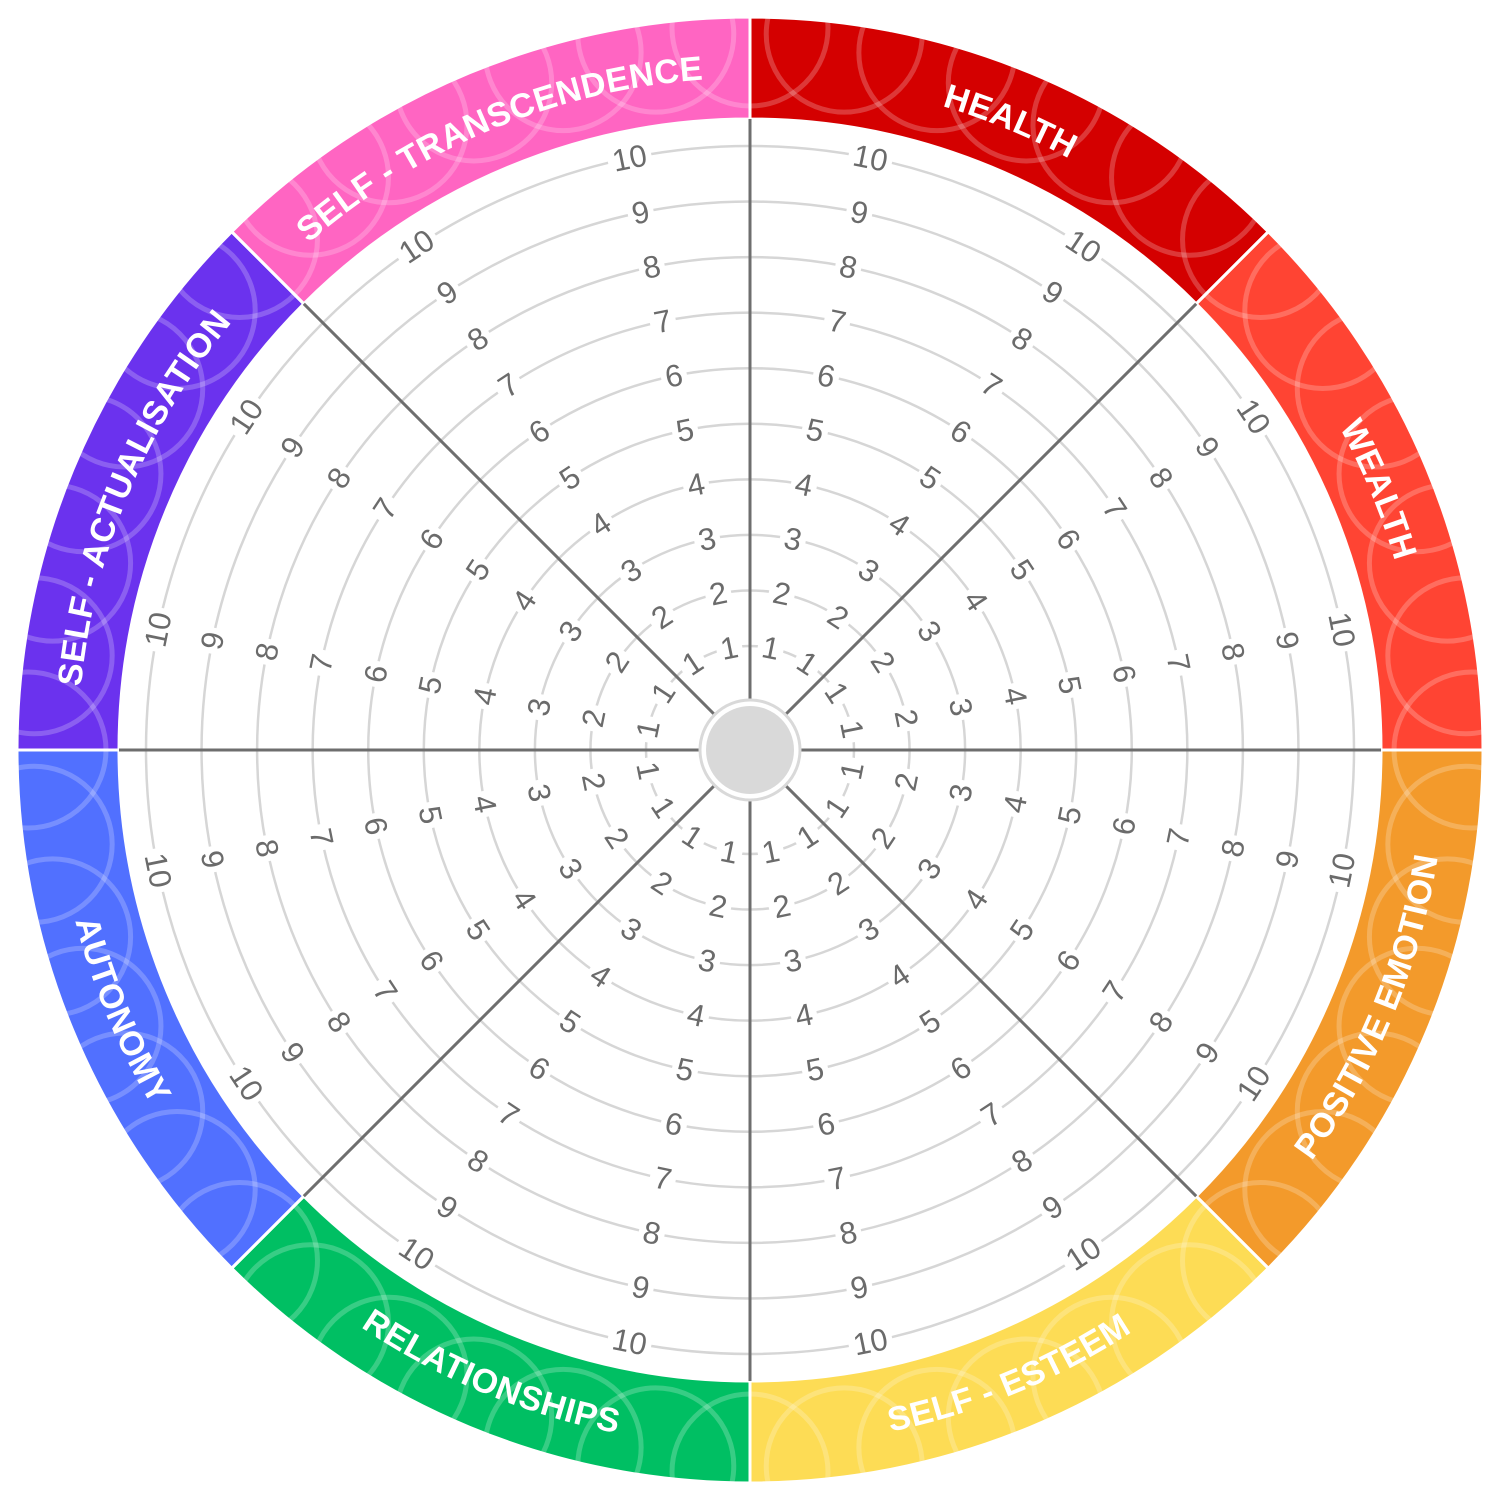 The height and width of the screenshot is (1500, 1500). Describe the element at coordinates (804, 1015) in the screenshot. I see `scale-number: 4` at that location.